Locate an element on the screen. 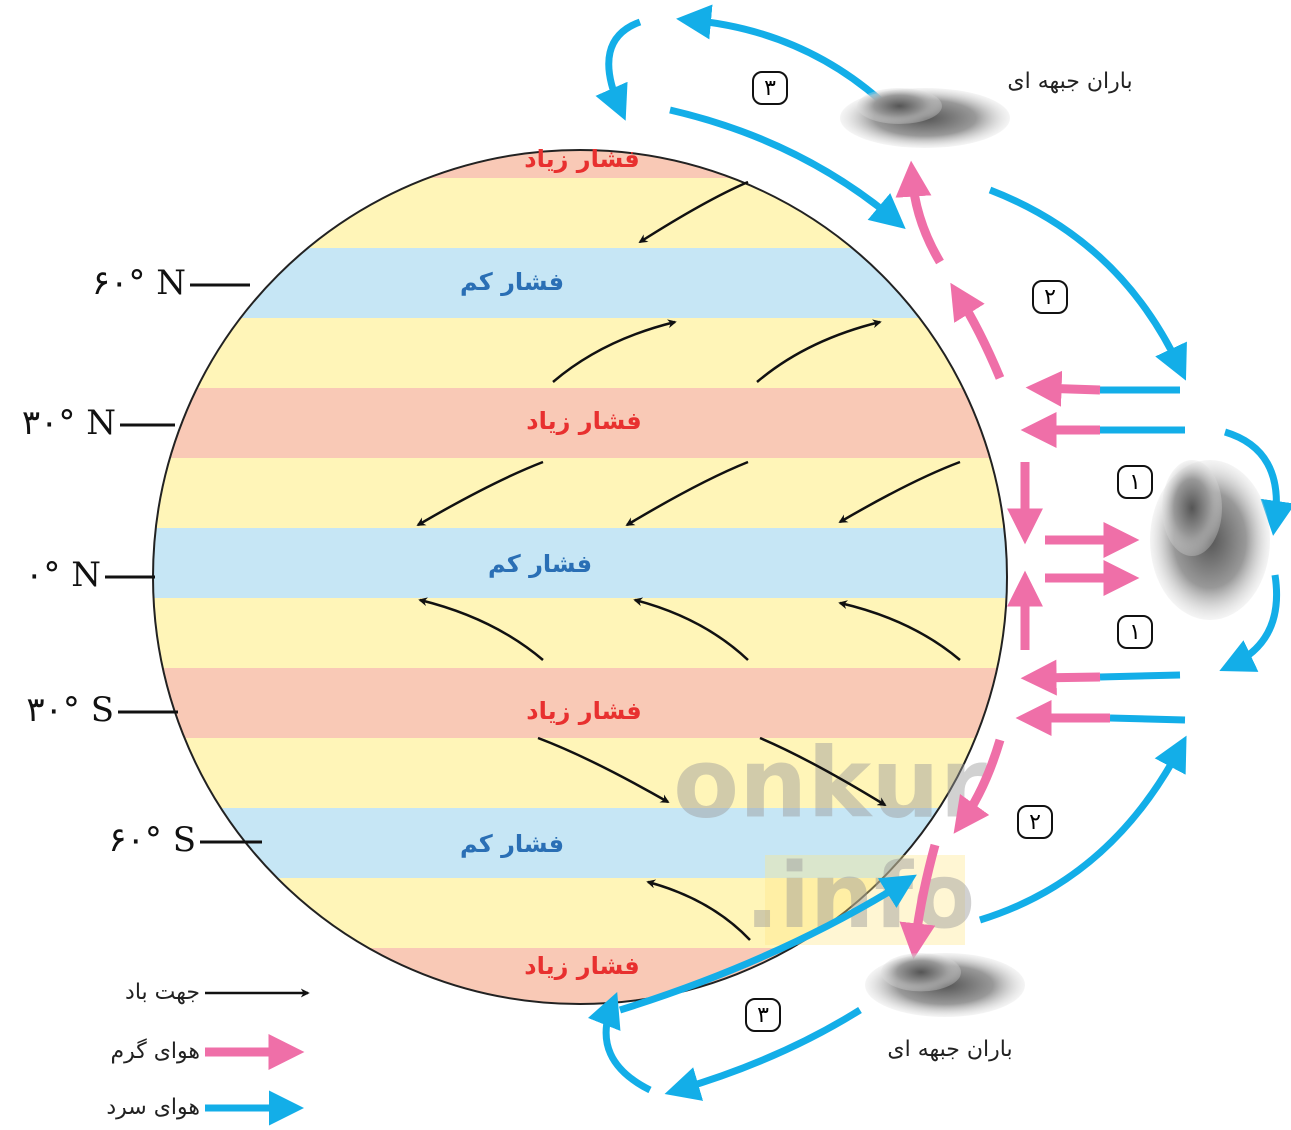 This screenshot has width=1291, height=1130. watermark-text: onkur is located at coordinates (830, 783).